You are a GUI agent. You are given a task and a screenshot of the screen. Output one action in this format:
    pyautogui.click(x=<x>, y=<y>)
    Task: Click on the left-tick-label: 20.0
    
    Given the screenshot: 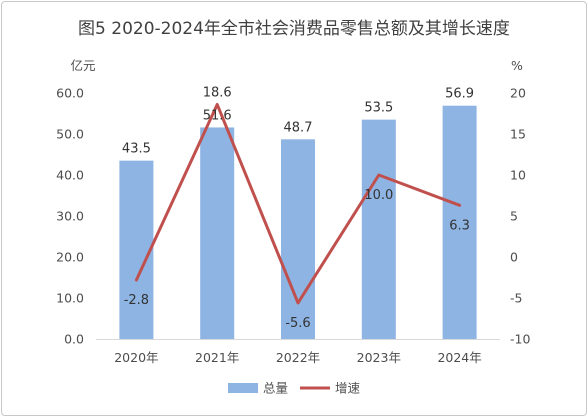 What is the action you would take?
    pyautogui.click(x=70, y=257)
    